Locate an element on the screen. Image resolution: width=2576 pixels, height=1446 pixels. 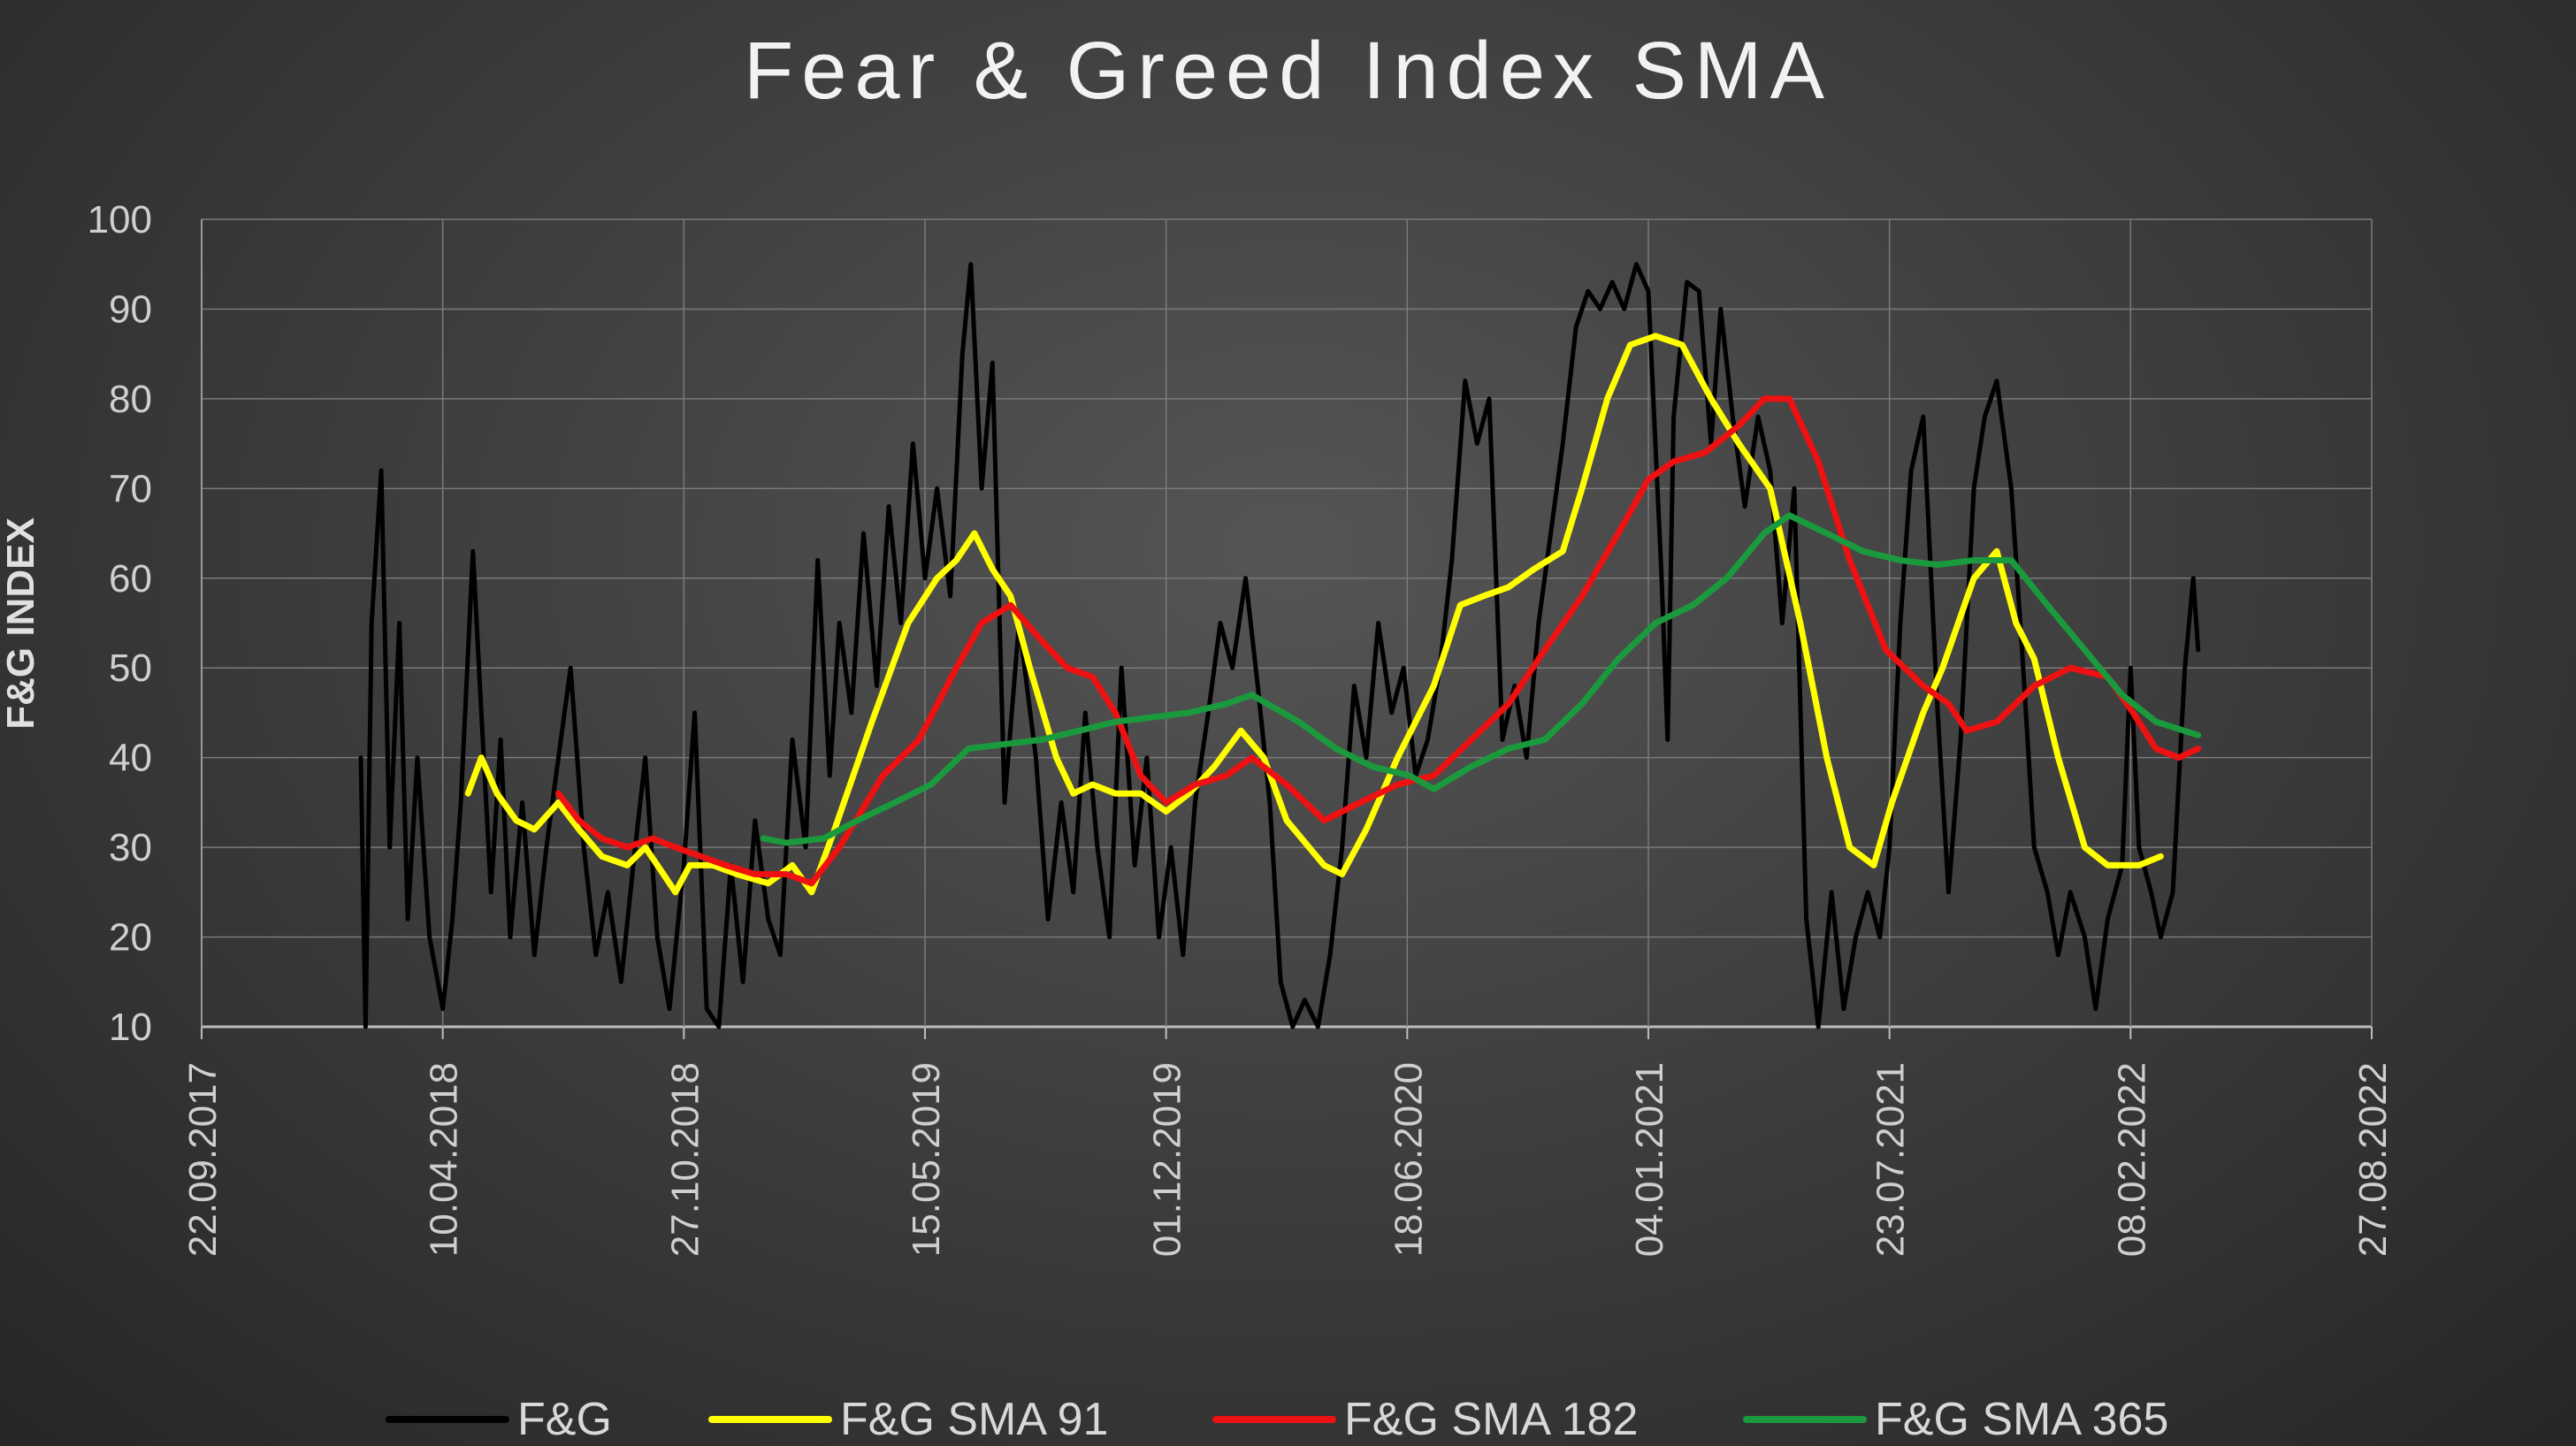
x-tick-label: 27.08.2022 is located at coordinates (2373, 1160).